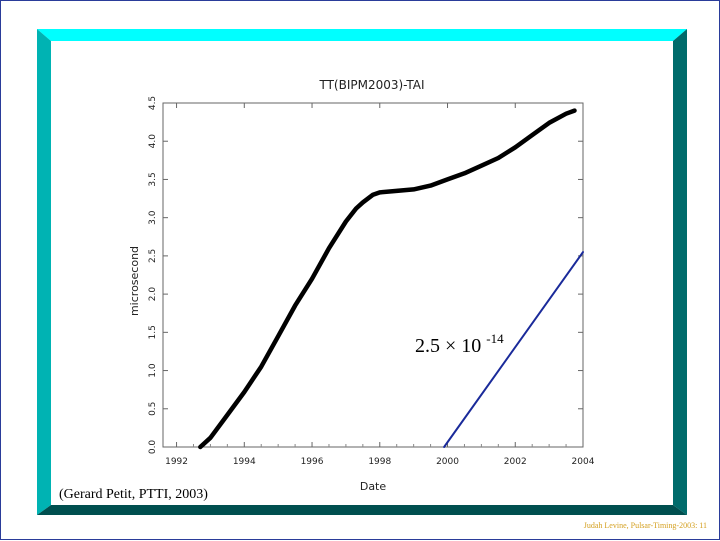 The image size is (720, 541). I want to click on x-tick-label: 1994, so click(244, 462).